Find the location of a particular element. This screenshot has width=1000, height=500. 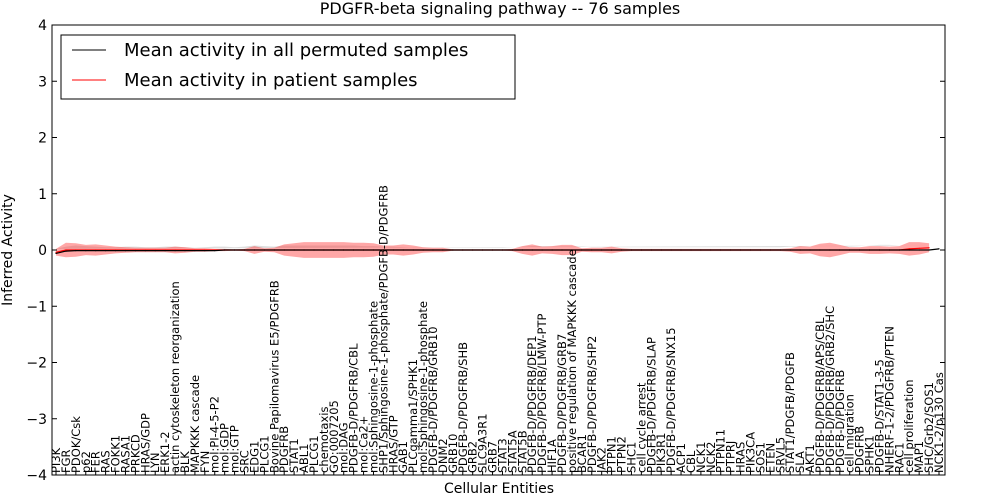

x-tick-label: STAT3 is located at coordinates (503, 455).